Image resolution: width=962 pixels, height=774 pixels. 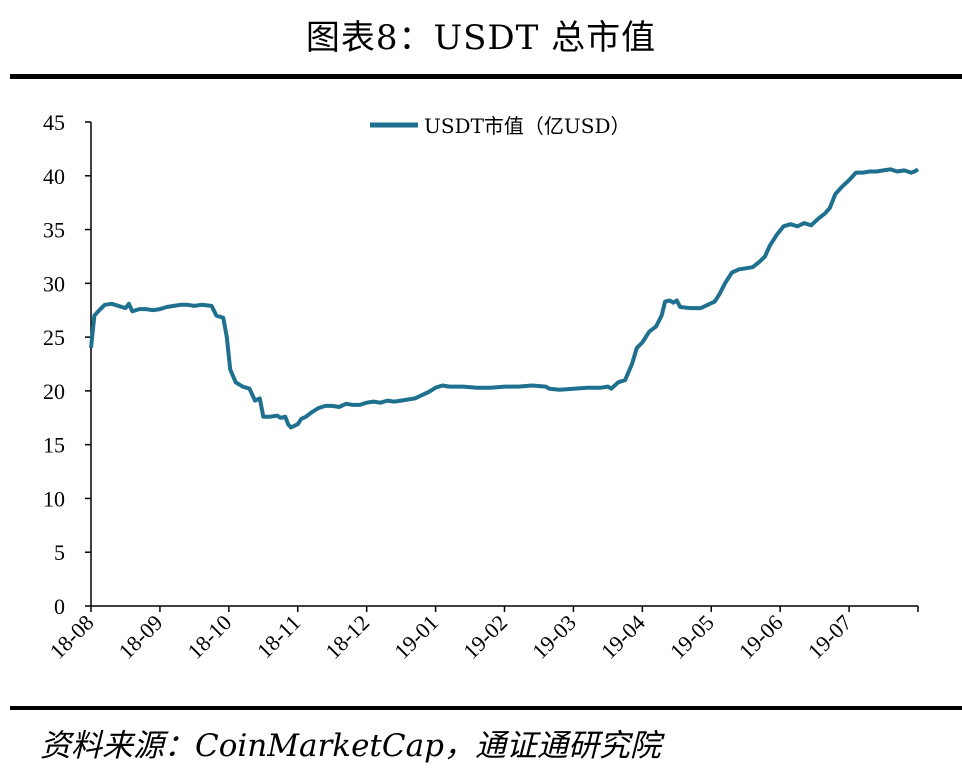 What do you see at coordinates (54, 391) in the screenshot?
I see `y-tick-label: 20` at bounding box center [54, 391].